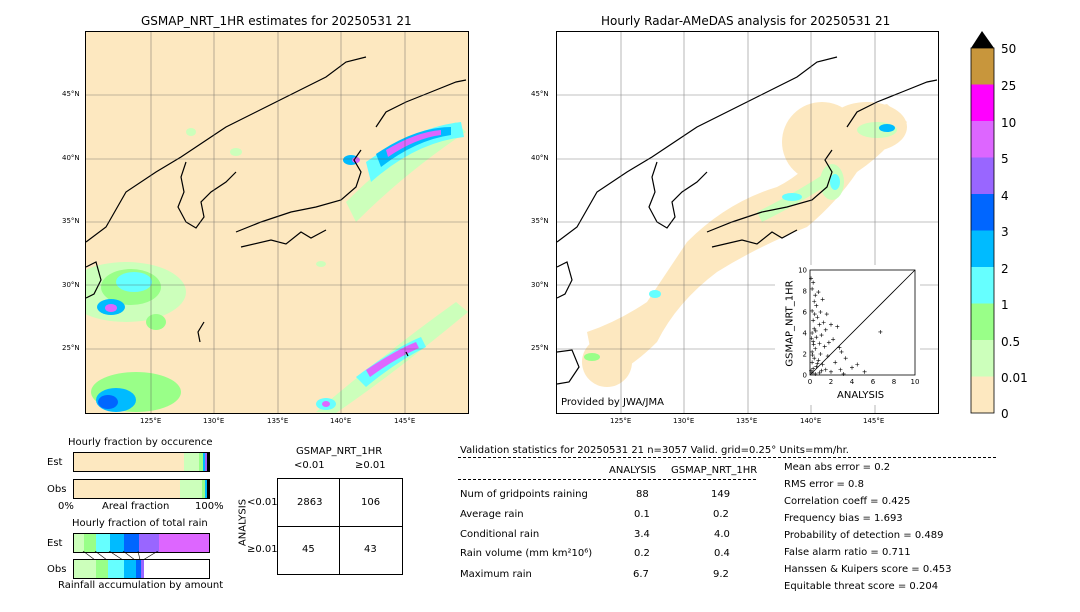 The height and width of the screenshot is (612, 1080). I want to click on left-lat-label-35: 35°N, so click(71, 221).